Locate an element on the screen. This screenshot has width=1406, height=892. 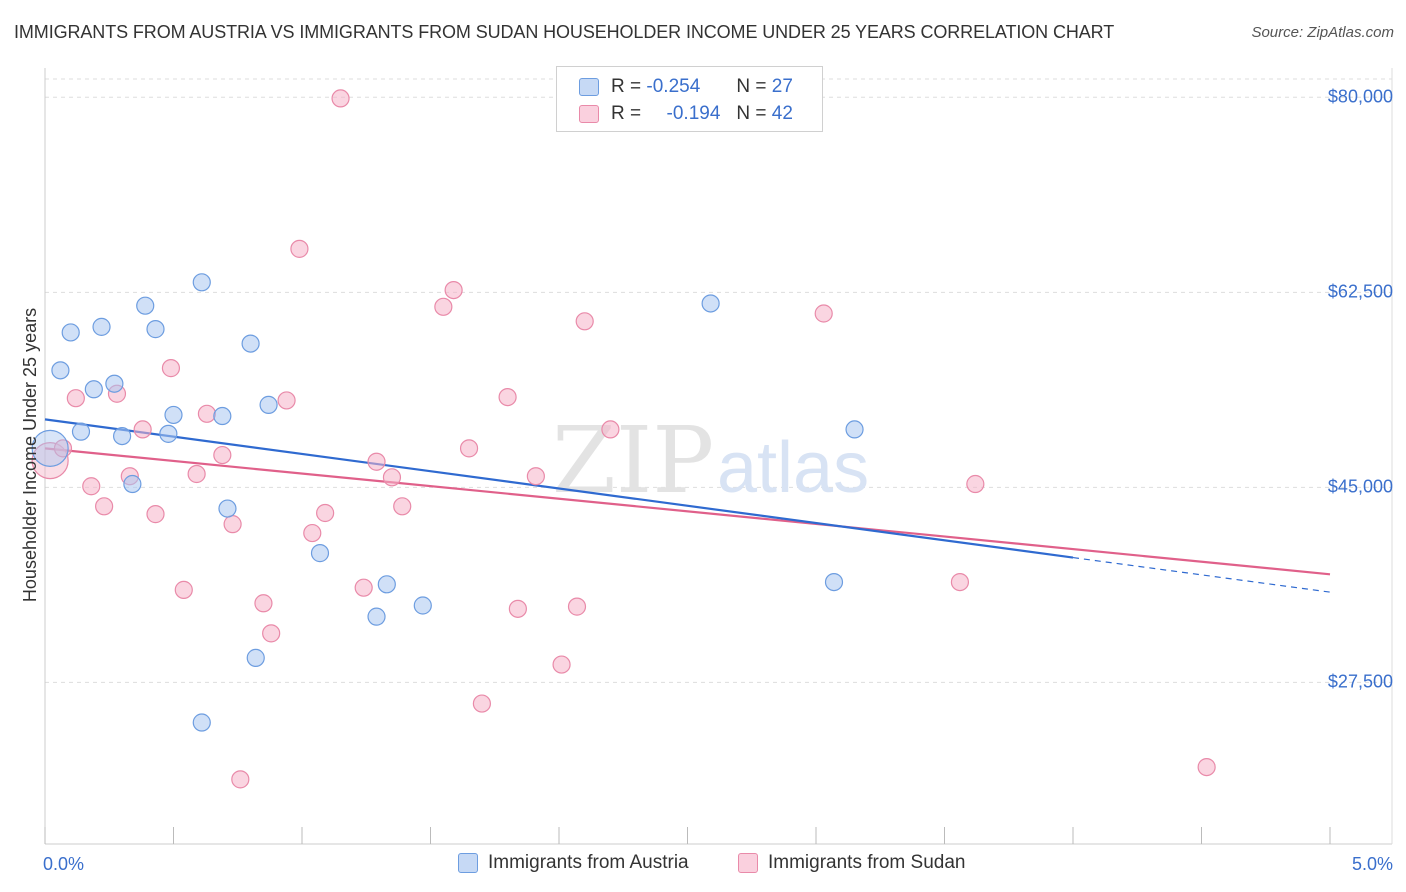
legend-n-value: 42 is located at coordinates (782, 113).